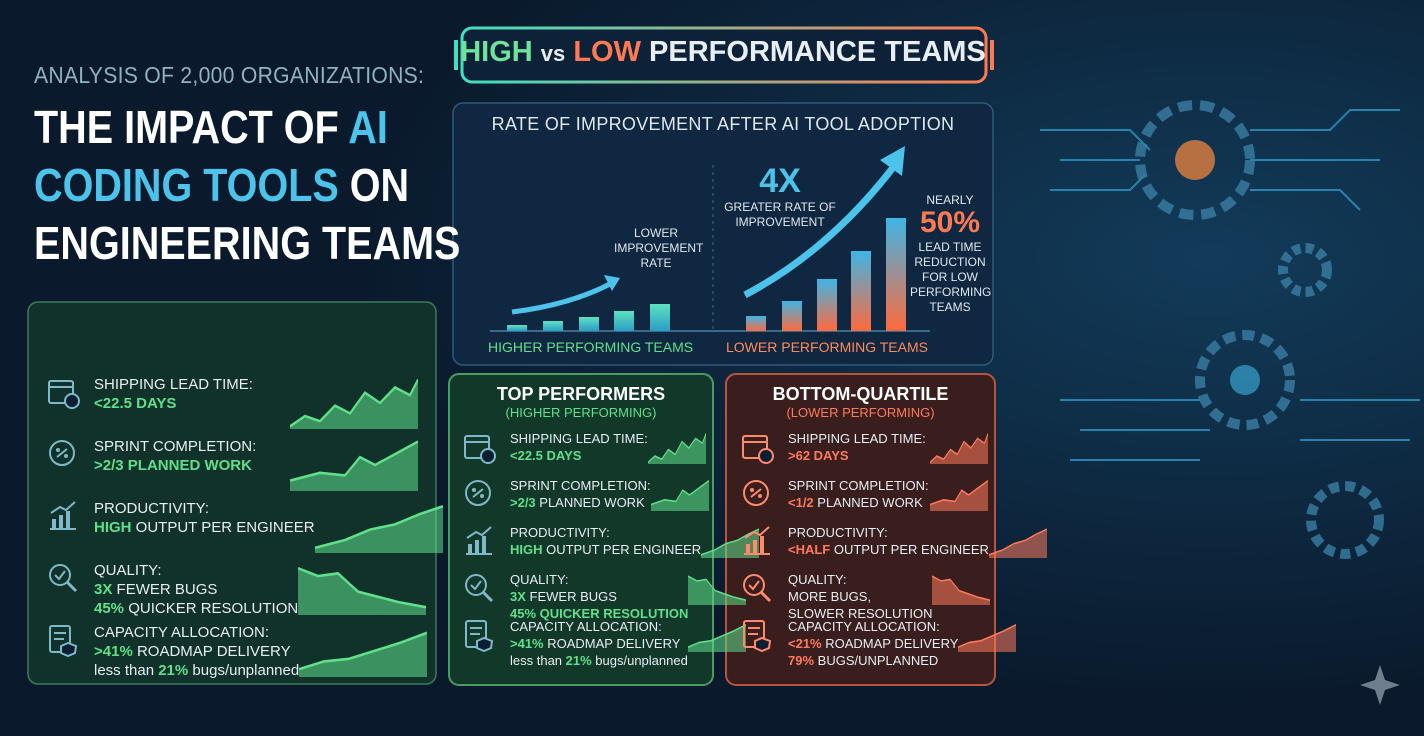 The width and height of the screenshot is (1424, 736). Describe the element at coordinates (950, 200) in the screenshot. I see `nearly: NEARLY` at that location.